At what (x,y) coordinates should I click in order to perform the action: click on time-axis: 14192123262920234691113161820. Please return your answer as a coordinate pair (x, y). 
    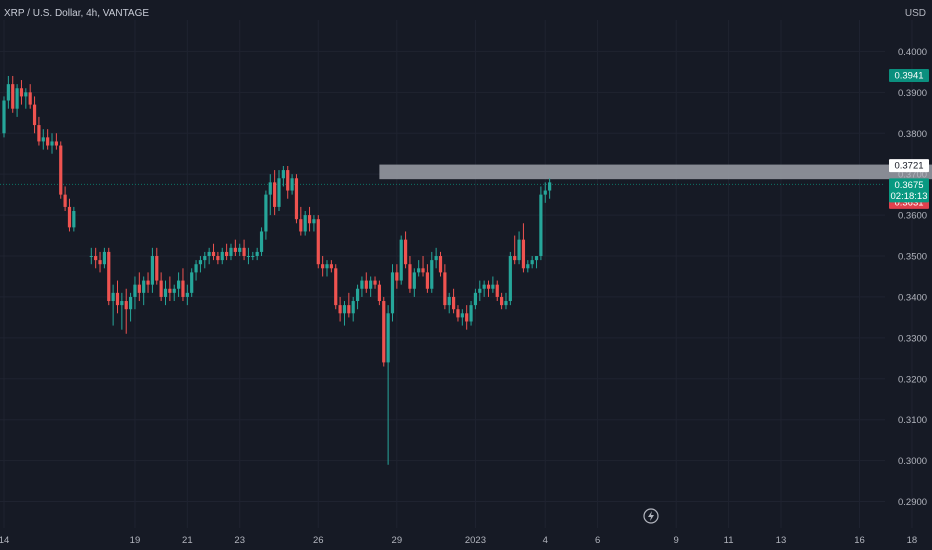
    Looking at the image, I should click on (466, 540).